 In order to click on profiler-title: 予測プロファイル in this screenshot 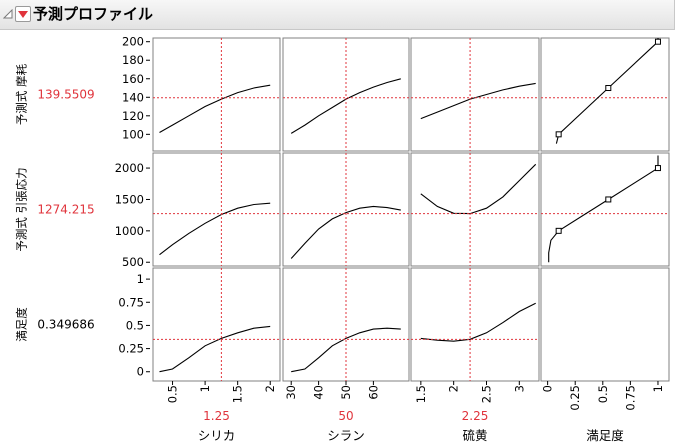, I will do `click(93, 14)`.